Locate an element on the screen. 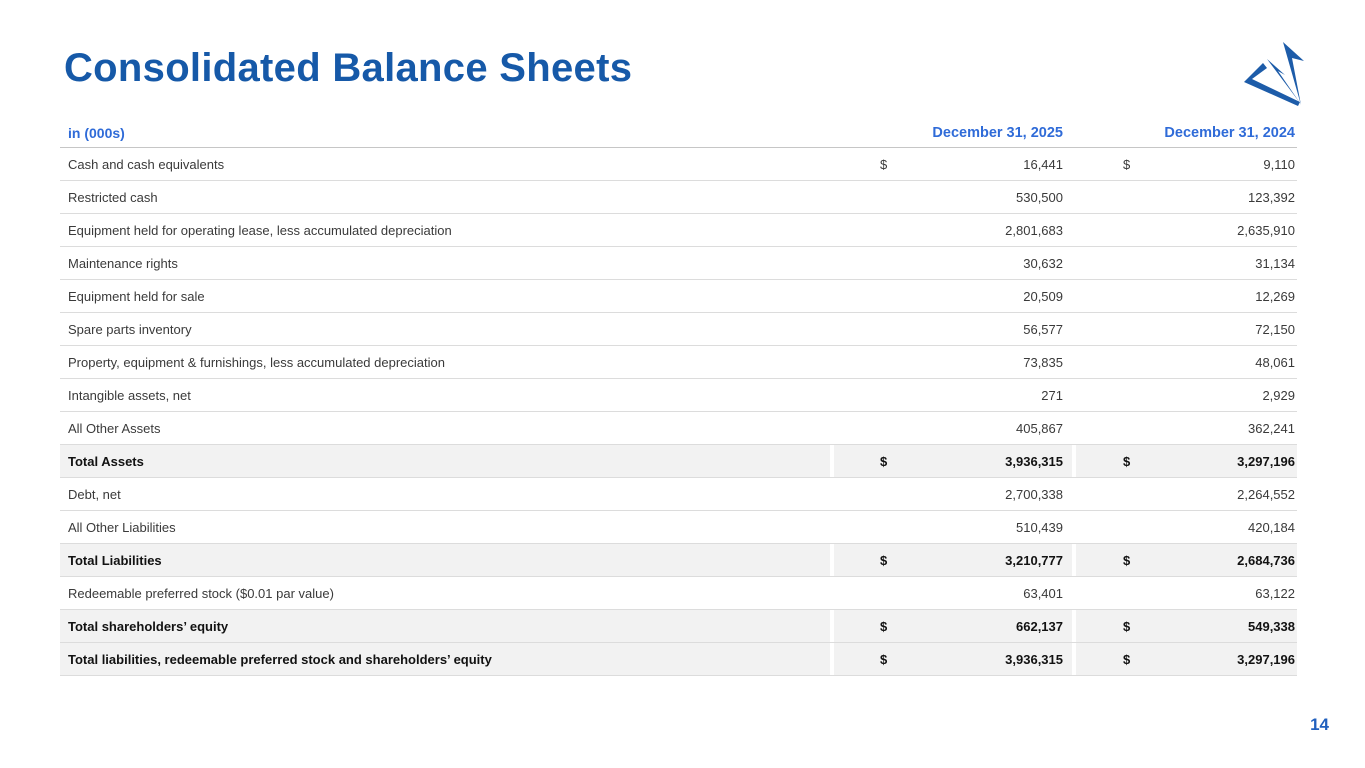 The width and height of the screenshot is (1365, 768). amount: 662,137 is located at coordinates (1039, 626).